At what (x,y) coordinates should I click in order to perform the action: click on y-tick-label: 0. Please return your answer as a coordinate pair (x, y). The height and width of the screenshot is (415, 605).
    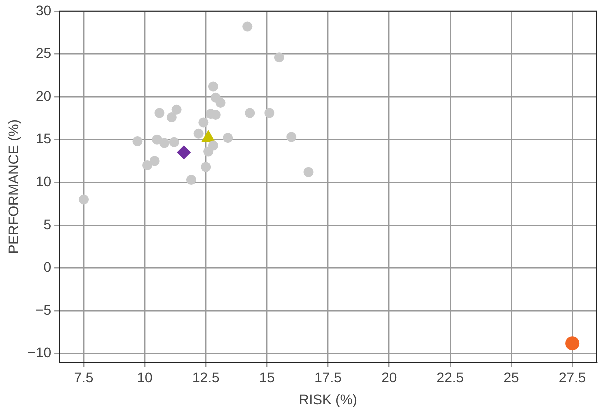
    Looking at the image, I should click on (48, 267).